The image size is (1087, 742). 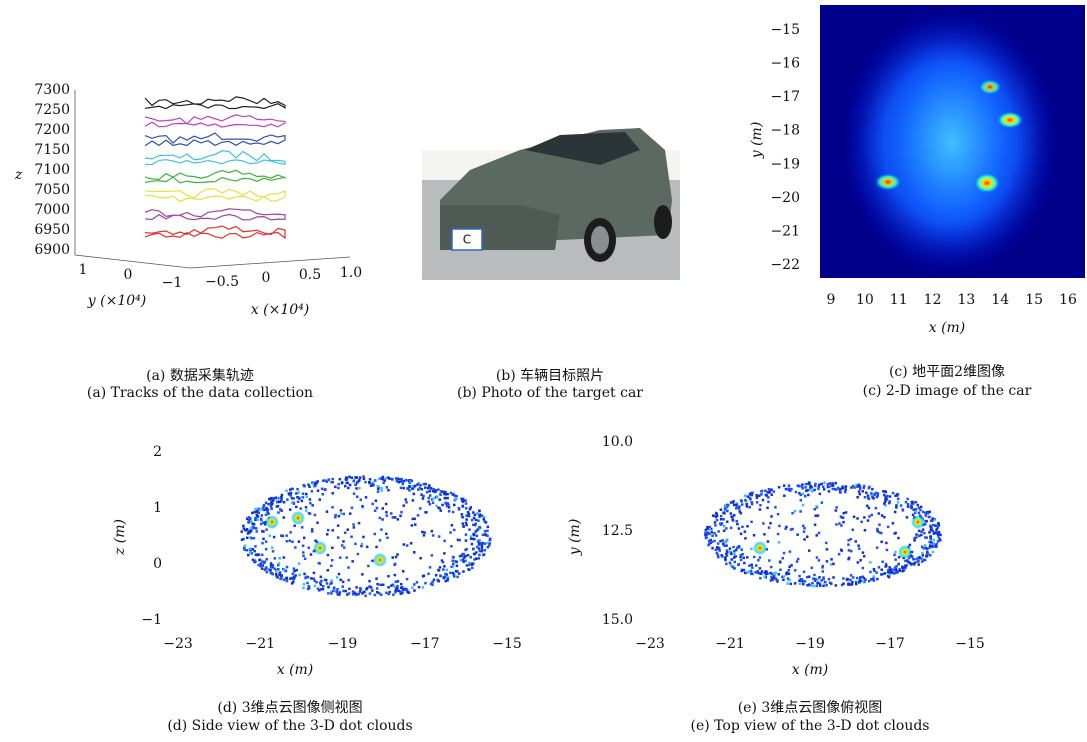 What do you see at coordinates (551, 204) in the screenshot?
I see `car-photo: C` at bounding box center [551, 204].